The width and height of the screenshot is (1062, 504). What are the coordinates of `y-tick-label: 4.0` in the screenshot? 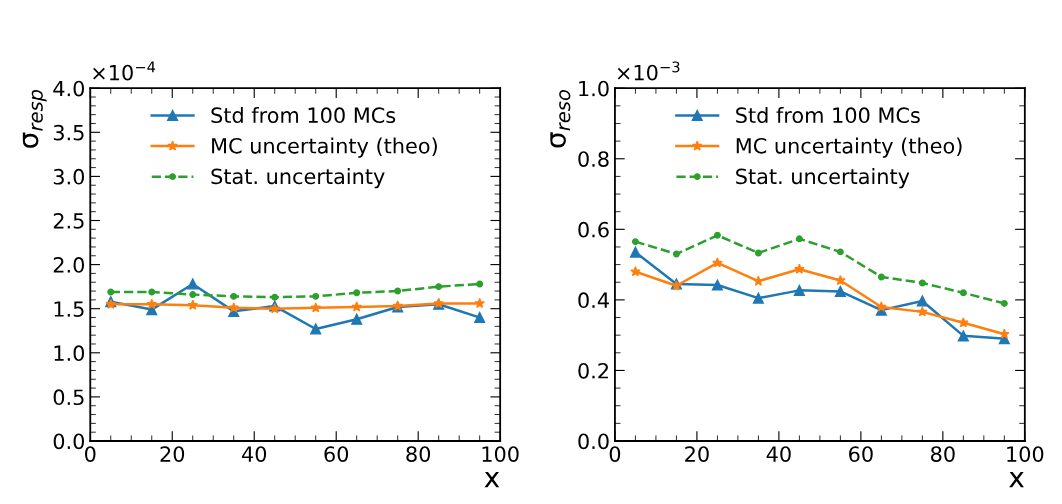 It's located at (69, 88).